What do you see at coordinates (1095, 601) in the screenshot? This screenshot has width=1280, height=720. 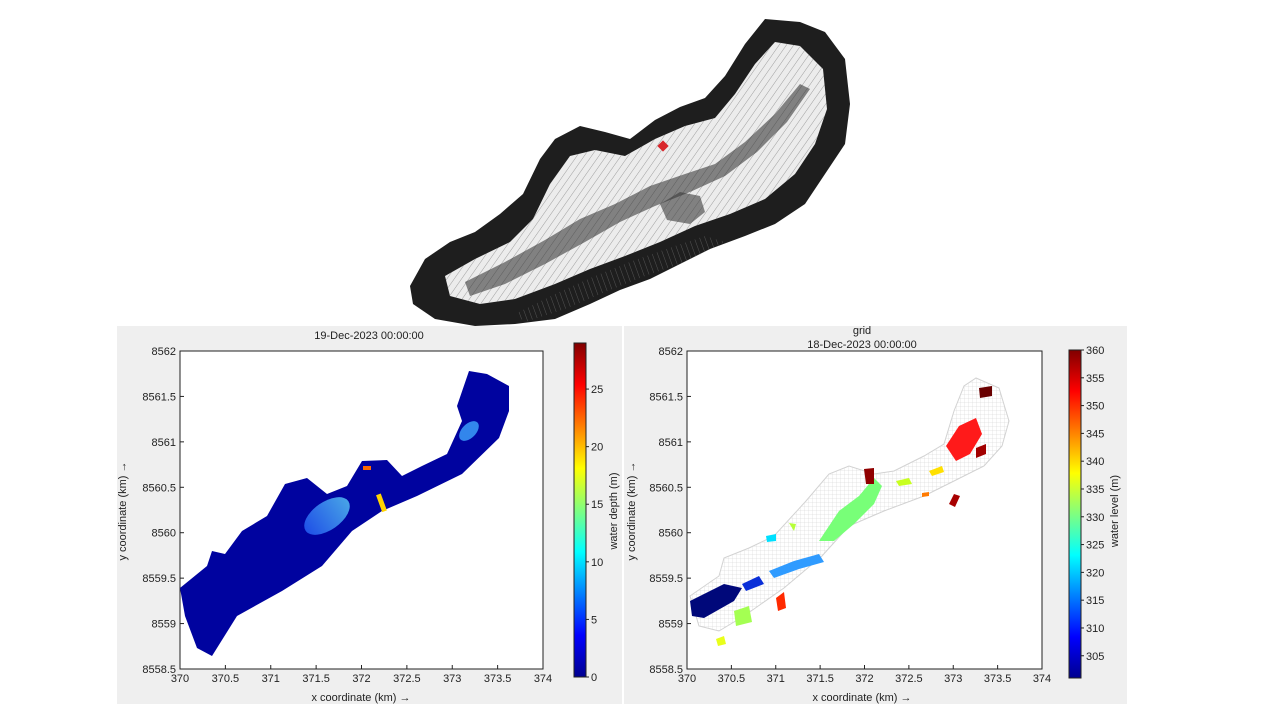 I see `colorbar-tick-label: 315` at bounding box center [1095, 601].